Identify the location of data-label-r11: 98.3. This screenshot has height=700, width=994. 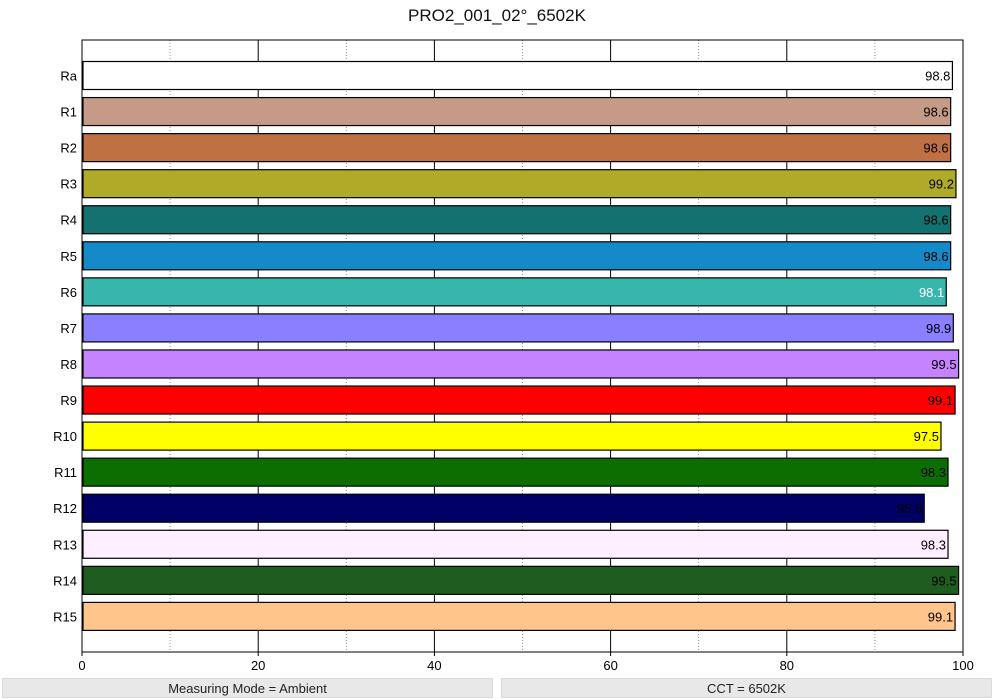
(933, 472).